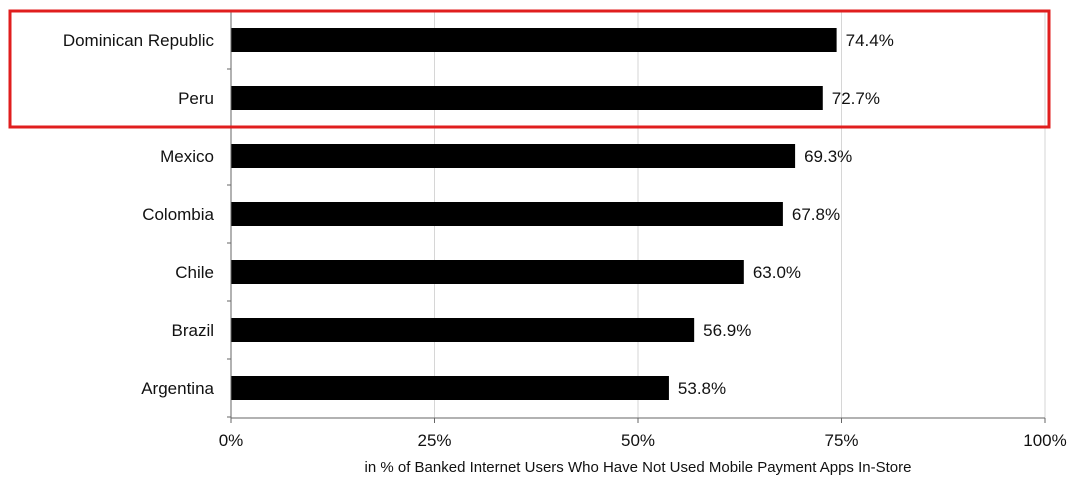  What do you see at coordinates (856, 98) in the screenshot?
I see `value-label: 72.7%` at bounding box center [856, 98].